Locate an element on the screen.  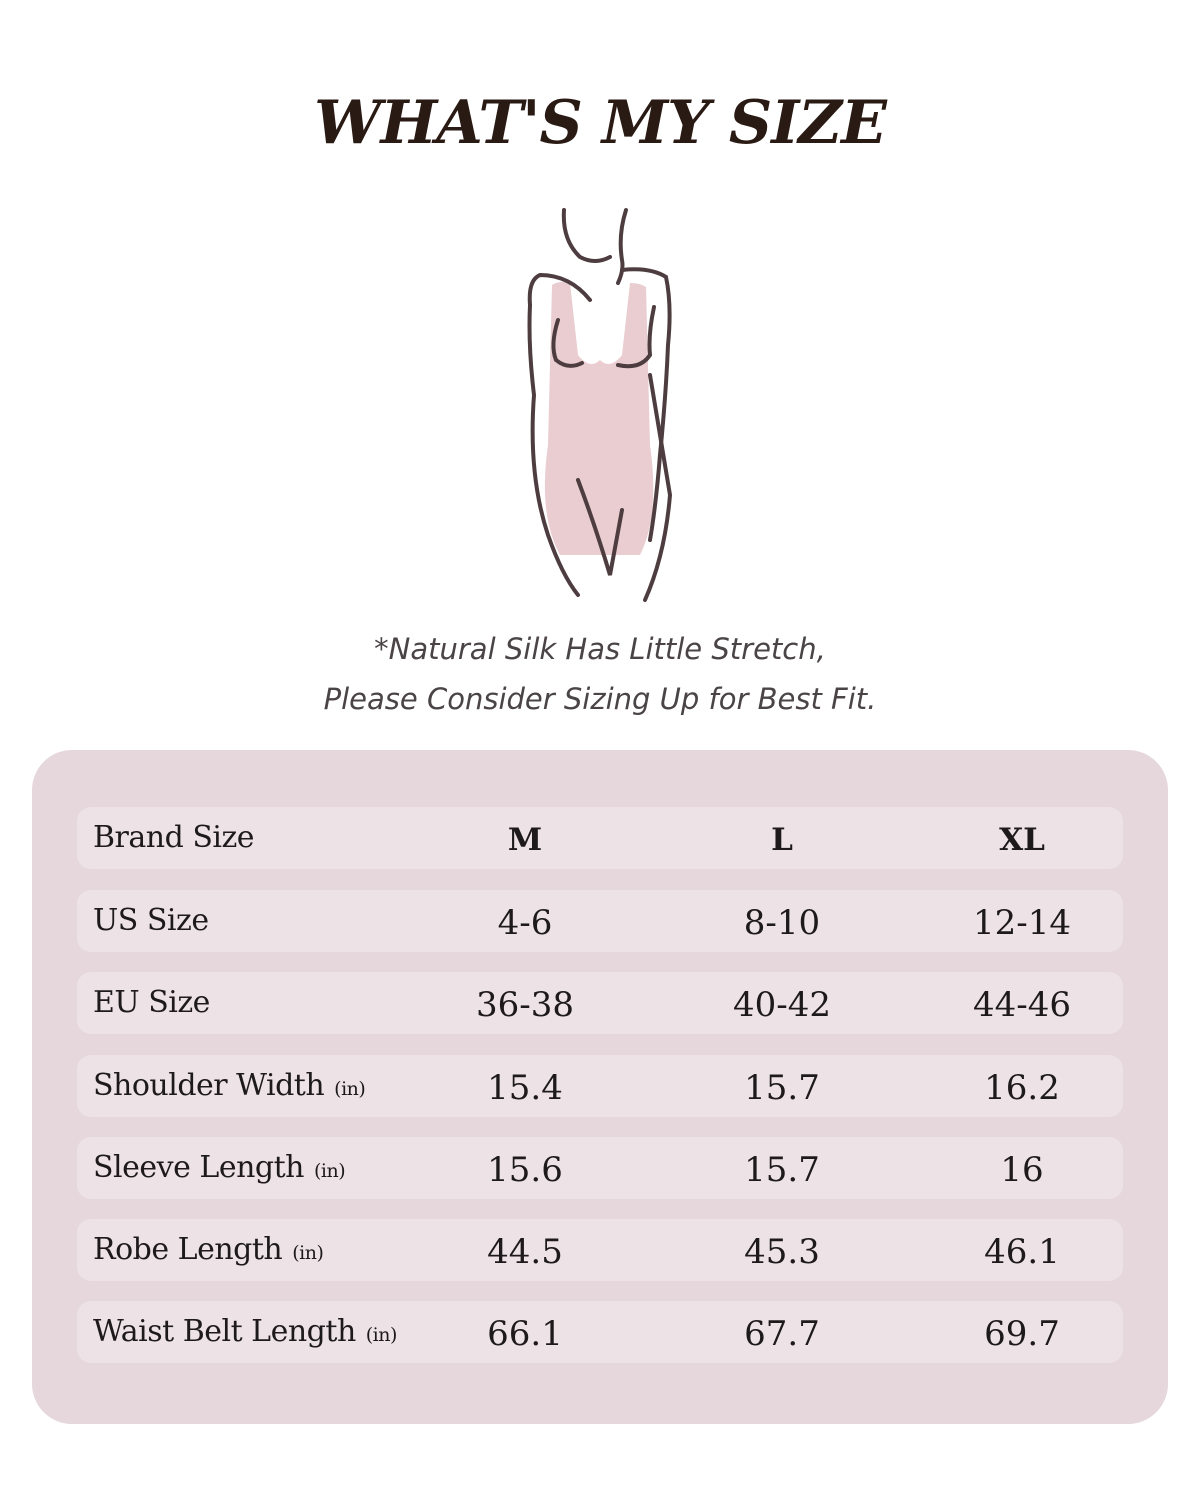
table-row: US Size 4-6 8-10 12-14 is located at coordinates (600, 921).